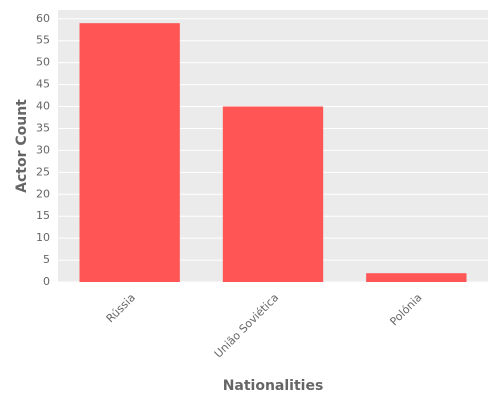  Describe the element at coordinates (22, 146) in the screenshot. I see `y-axis-title: Actor Count` at that location.